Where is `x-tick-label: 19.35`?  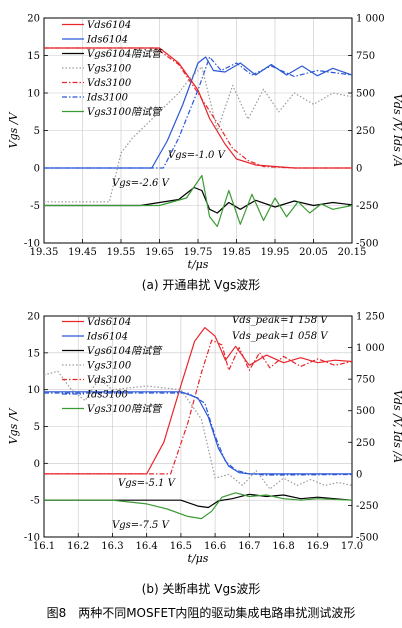 x-tick-label: 19.35 is located at coordinates (44, 252).